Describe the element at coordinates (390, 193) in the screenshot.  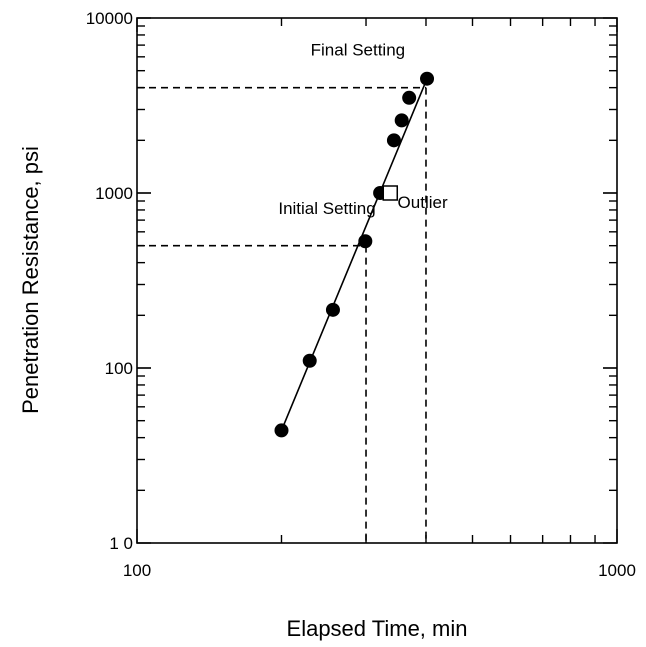
I see `outlier-point` at that location.